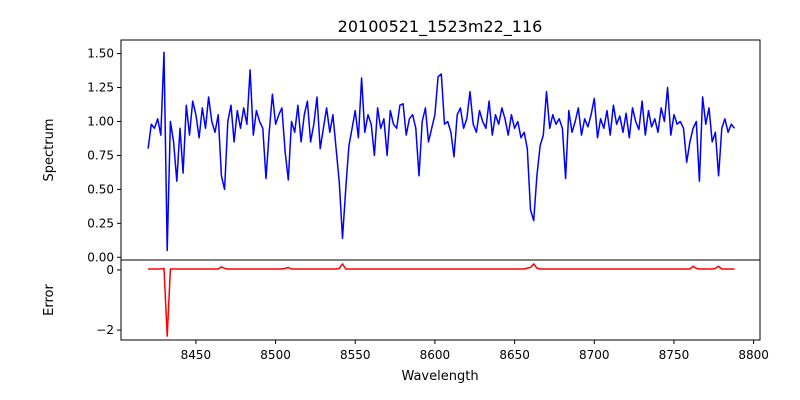 The image size is (800, 400). What do you see at coordinates (100, 88) in the screenshot?
I see `spectrum-y-tick-label: 1.25` at bounding box center [100, 88].